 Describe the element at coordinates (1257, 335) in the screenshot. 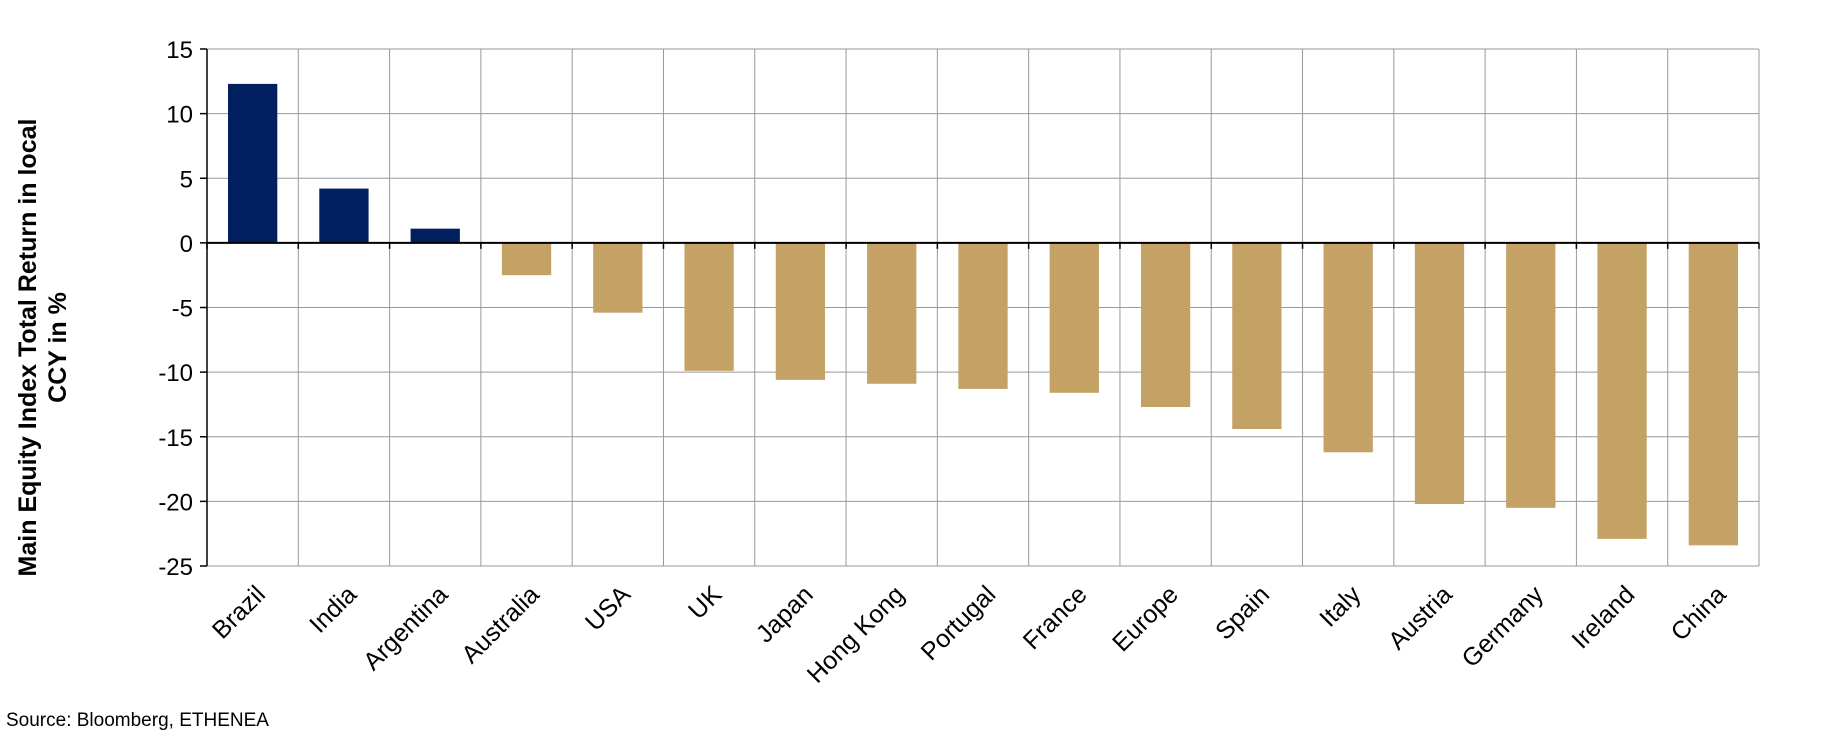

I see `bar-spain` at that location.